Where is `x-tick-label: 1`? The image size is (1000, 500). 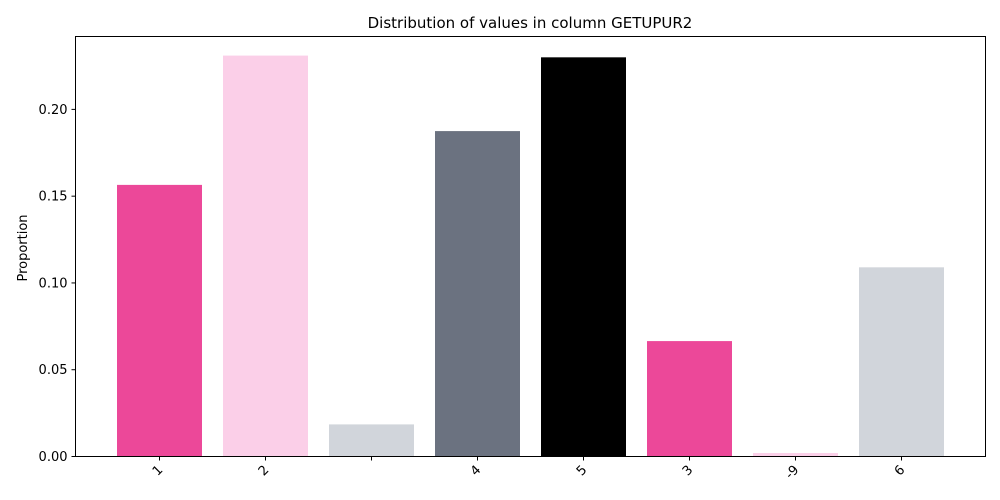 x-tick-label: 1 is located at coordinates (158, 471).